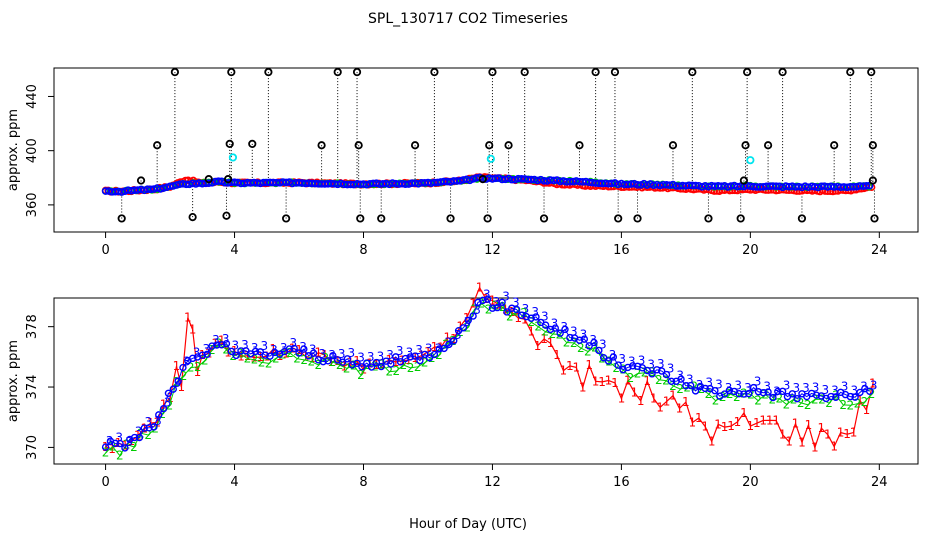  I want to click on p1-x-tick-label: 4, so click(234, 250).